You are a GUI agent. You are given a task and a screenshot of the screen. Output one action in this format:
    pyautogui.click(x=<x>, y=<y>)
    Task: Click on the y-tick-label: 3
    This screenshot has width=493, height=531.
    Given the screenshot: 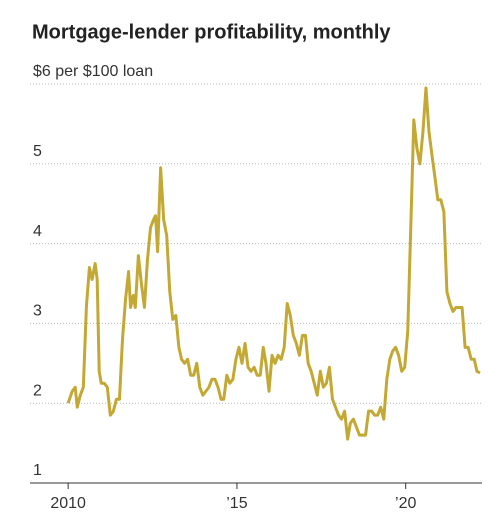 What is the action you would take?
    pyautogui.click(x=37, y=311)
    